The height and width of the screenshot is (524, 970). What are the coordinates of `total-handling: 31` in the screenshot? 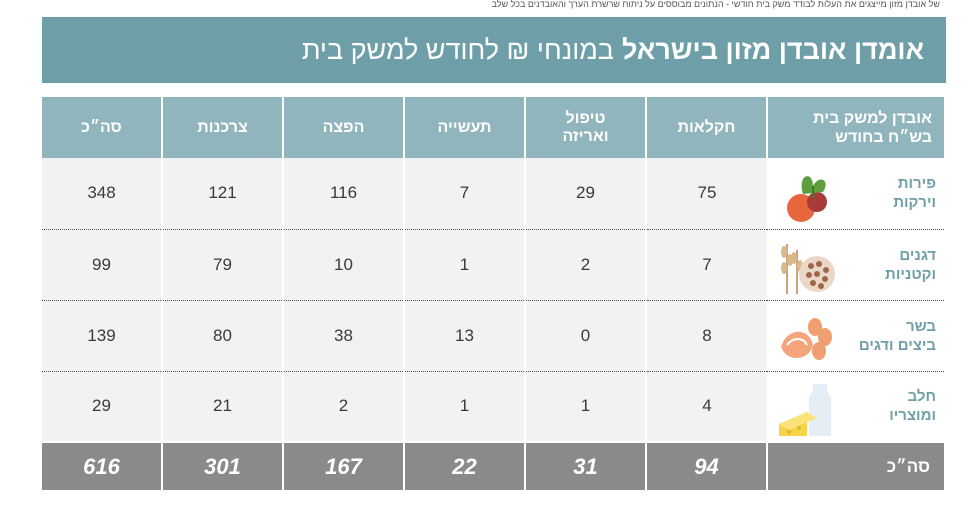 It's located at (585, 465).